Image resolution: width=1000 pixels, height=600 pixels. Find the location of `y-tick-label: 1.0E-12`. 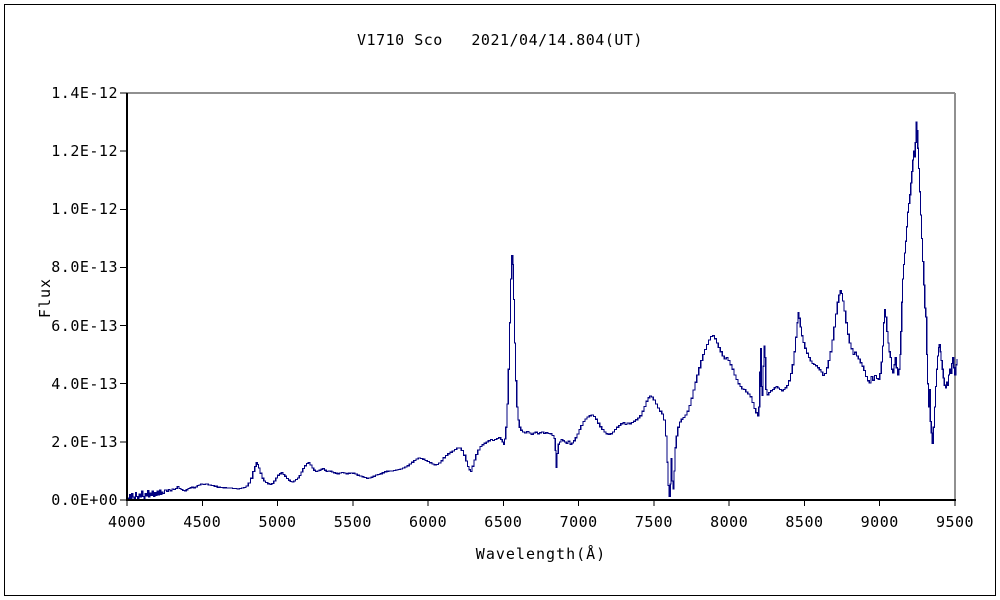

y-tick-label: 1.0E-12 is located at coordinates (84, 209).